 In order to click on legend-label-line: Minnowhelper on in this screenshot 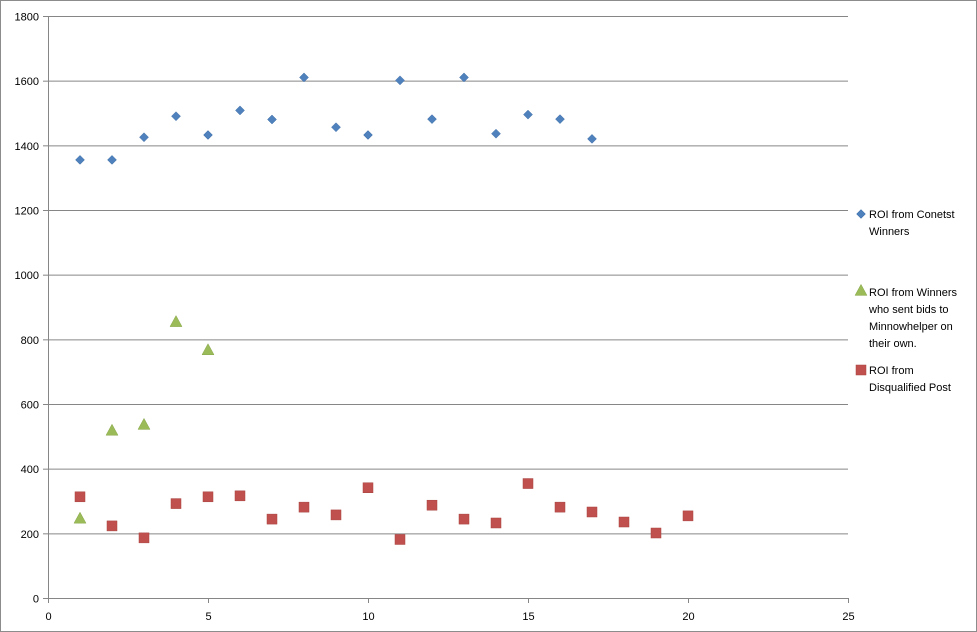, I will do `click(911, 327)`.